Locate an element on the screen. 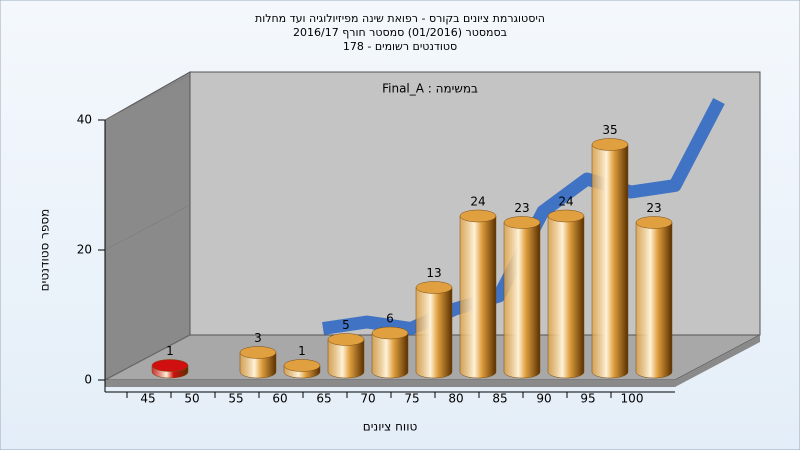  value-label: 13 is located at coordinates (433, 273).